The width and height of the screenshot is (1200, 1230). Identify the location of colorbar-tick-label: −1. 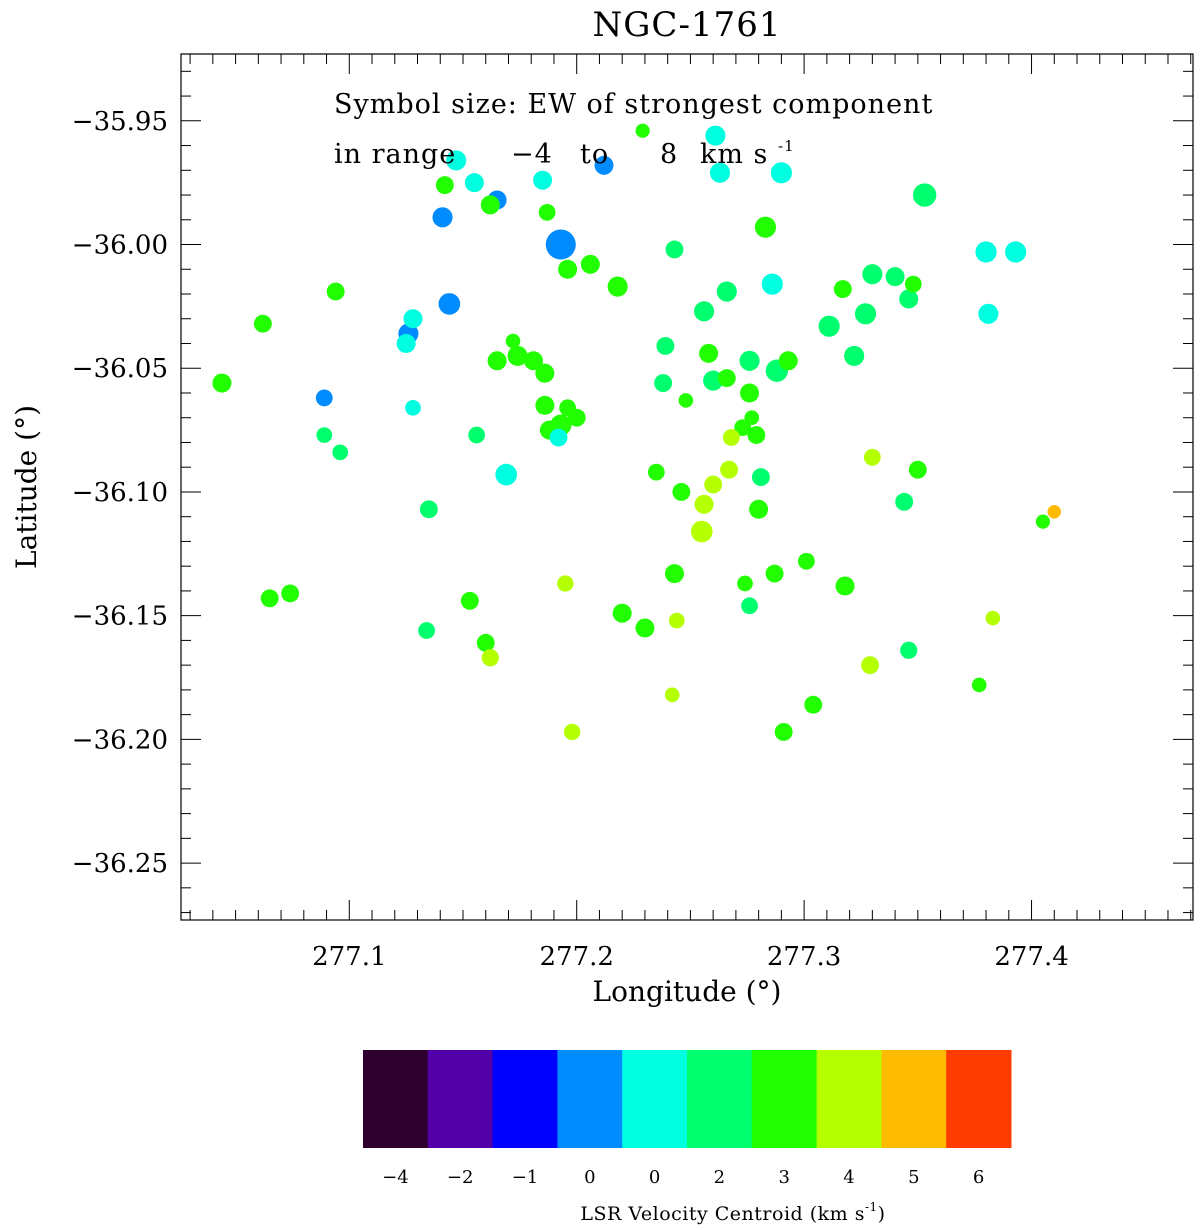
(525, 1177).